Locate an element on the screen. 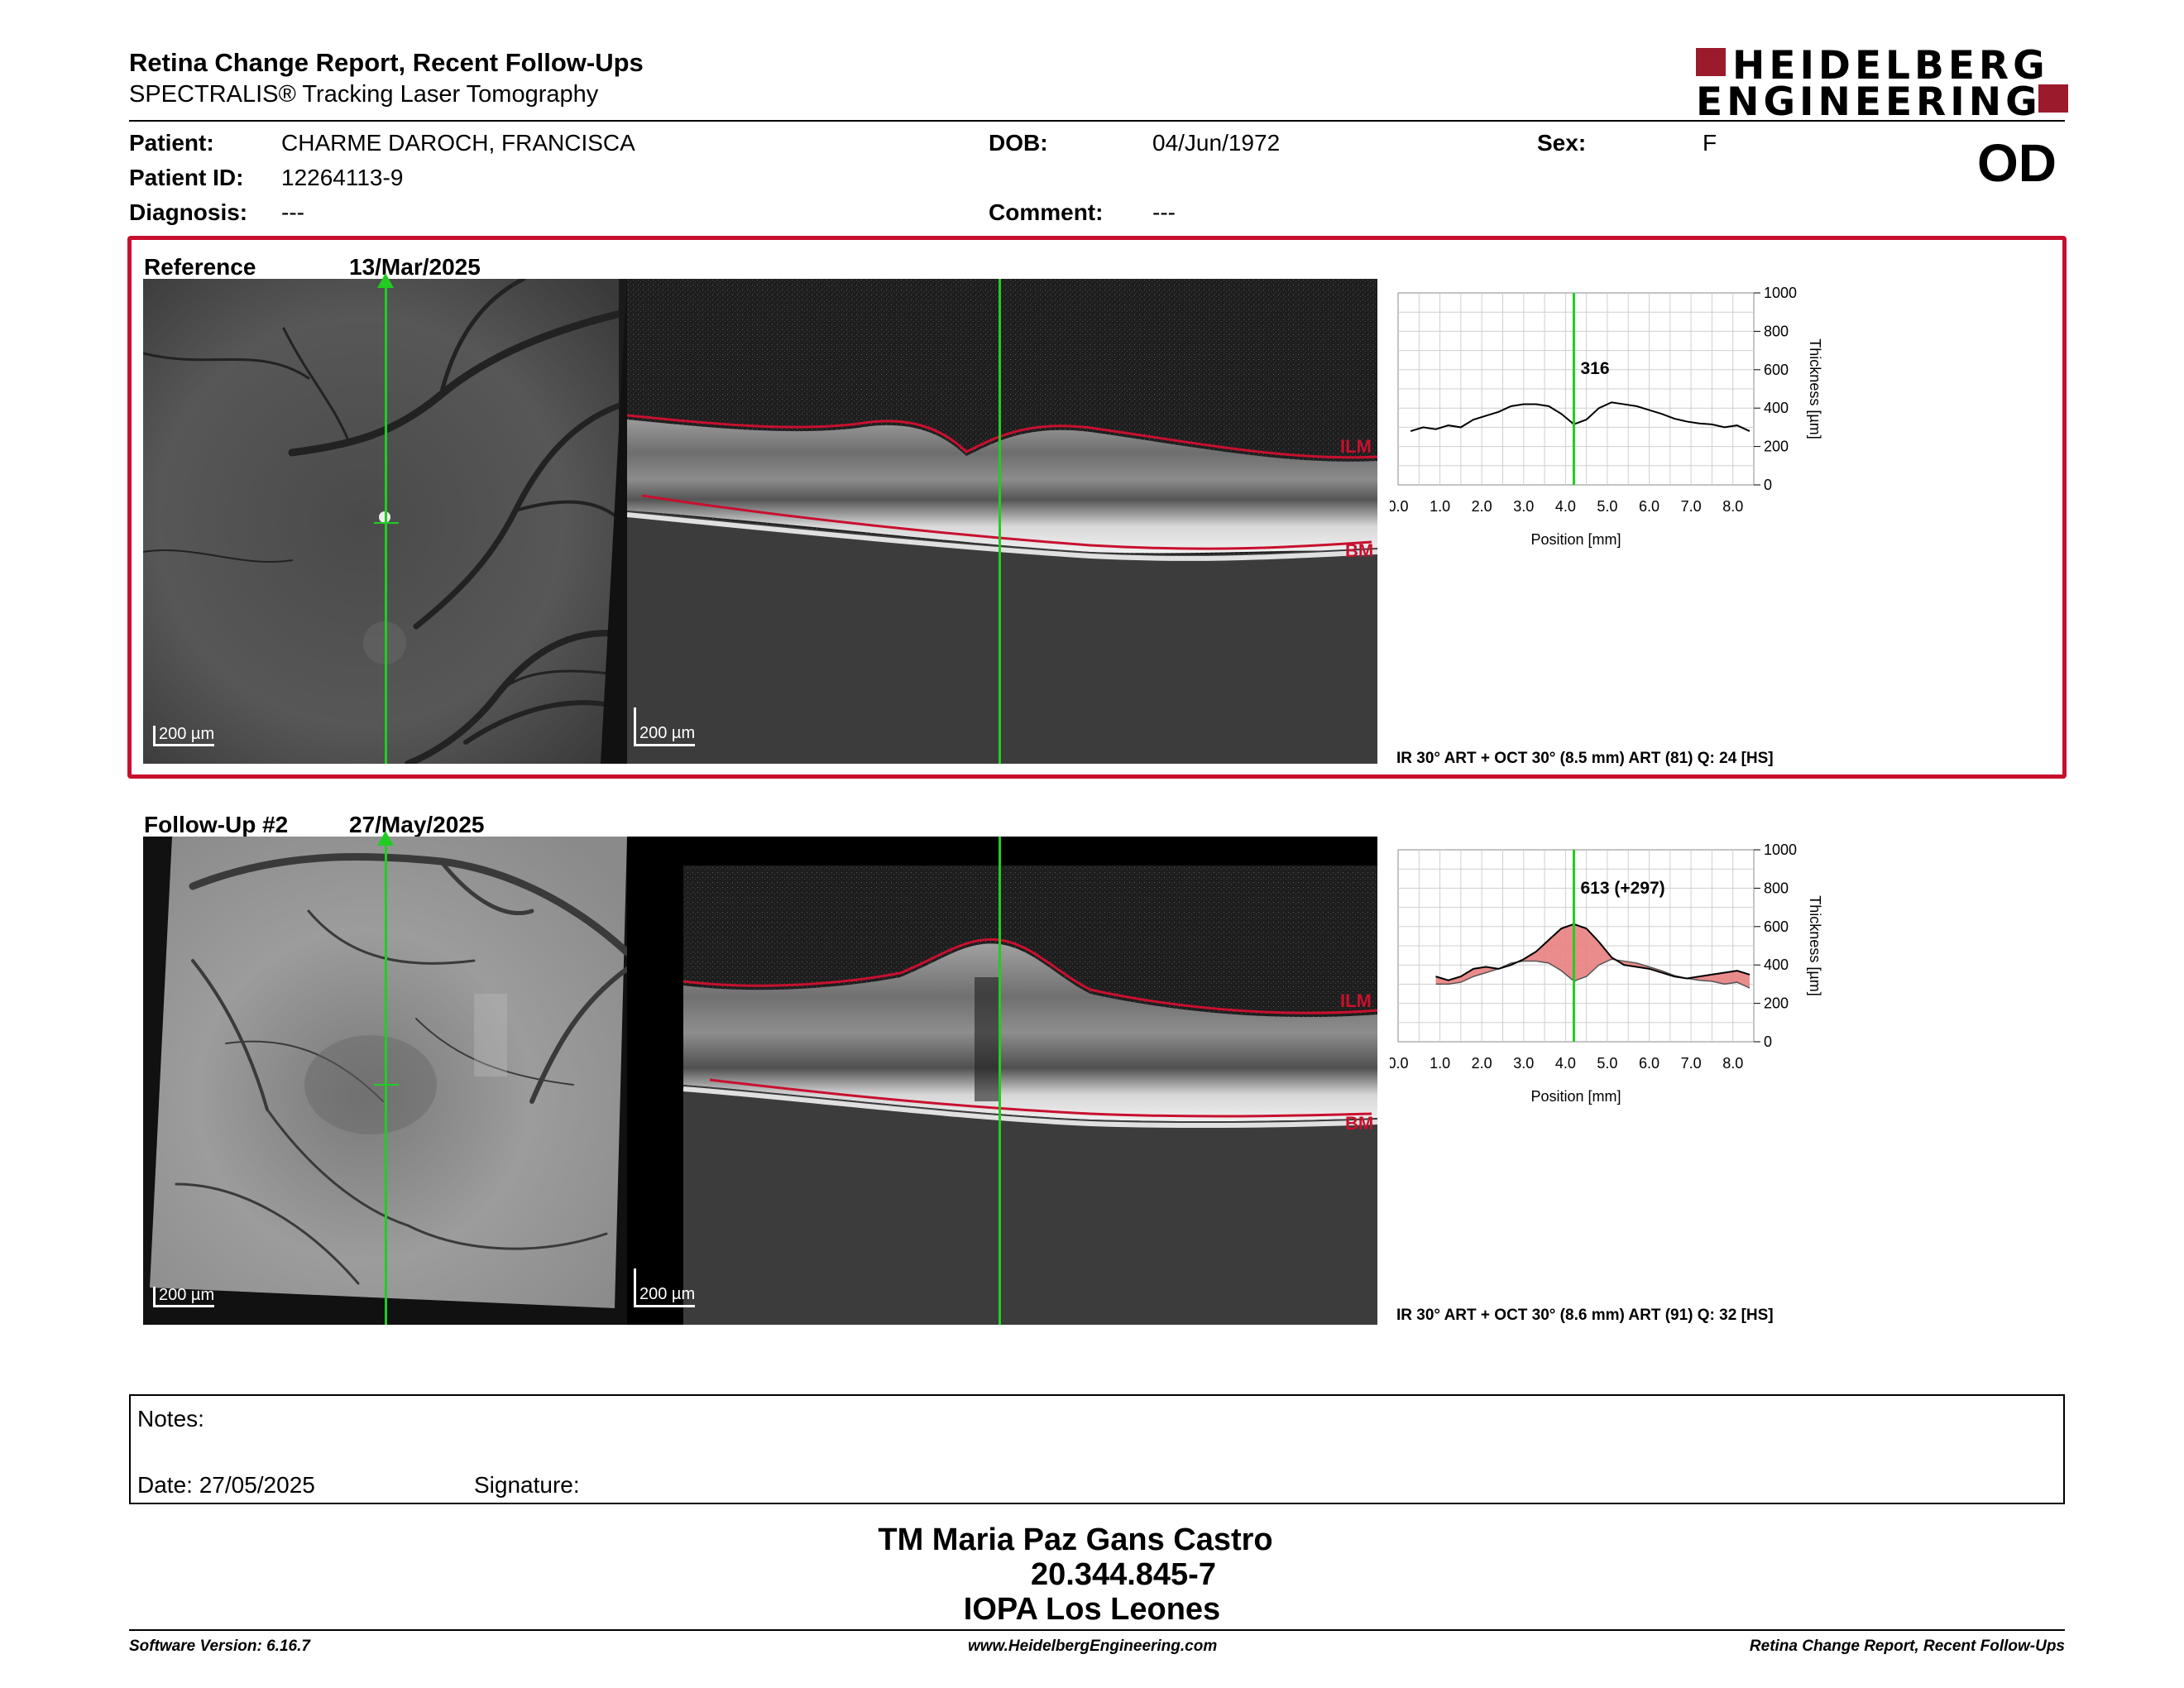  reference-bm-label: BM is located at coordinates (1359, 550).